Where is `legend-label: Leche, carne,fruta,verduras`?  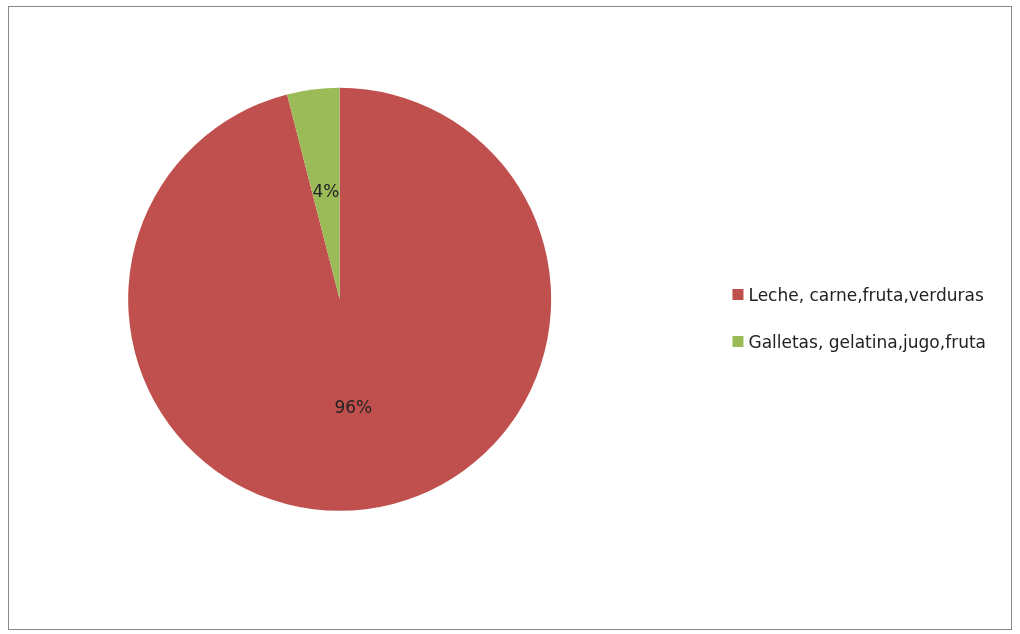
legend-label: Leche, carne,fruta,verduras is located at coordinates (866, 294).